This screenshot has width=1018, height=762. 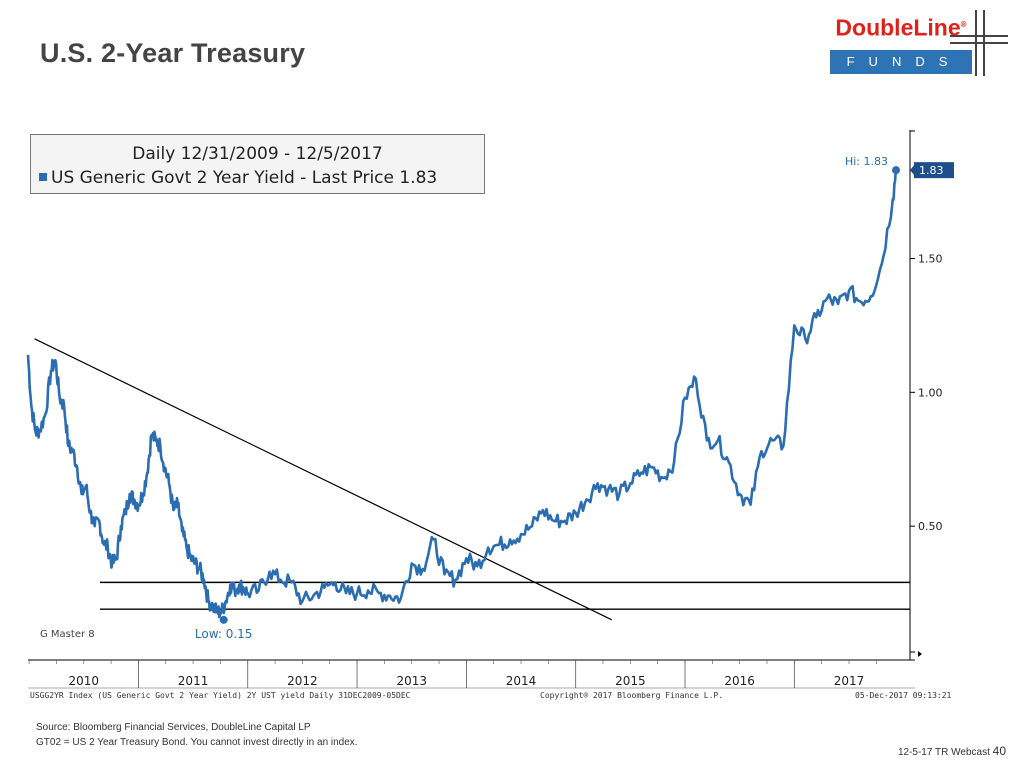 What do you see at coordinates (257, 154) in the screenshot?
I see `legend-date-range: Daily 12/31/2009 - 12/5/2017` at bounding box center [257, 154].